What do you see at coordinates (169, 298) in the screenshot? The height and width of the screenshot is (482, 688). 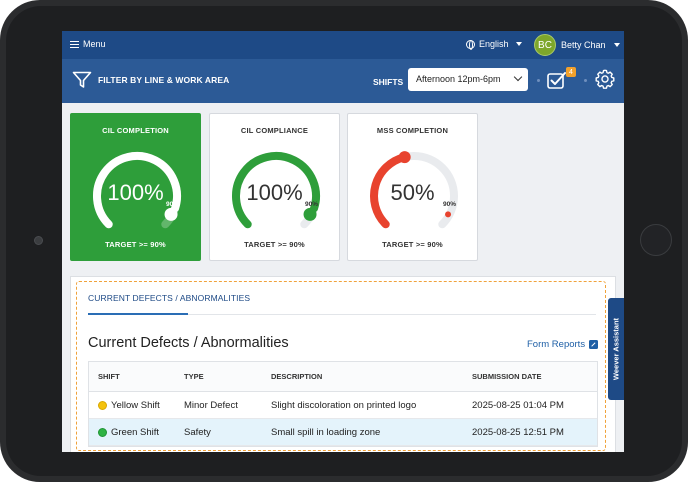 I see `tab-current-defects: CURRENT DEFECTS / ABNORMALITIES` at bounding box center [169, 298].